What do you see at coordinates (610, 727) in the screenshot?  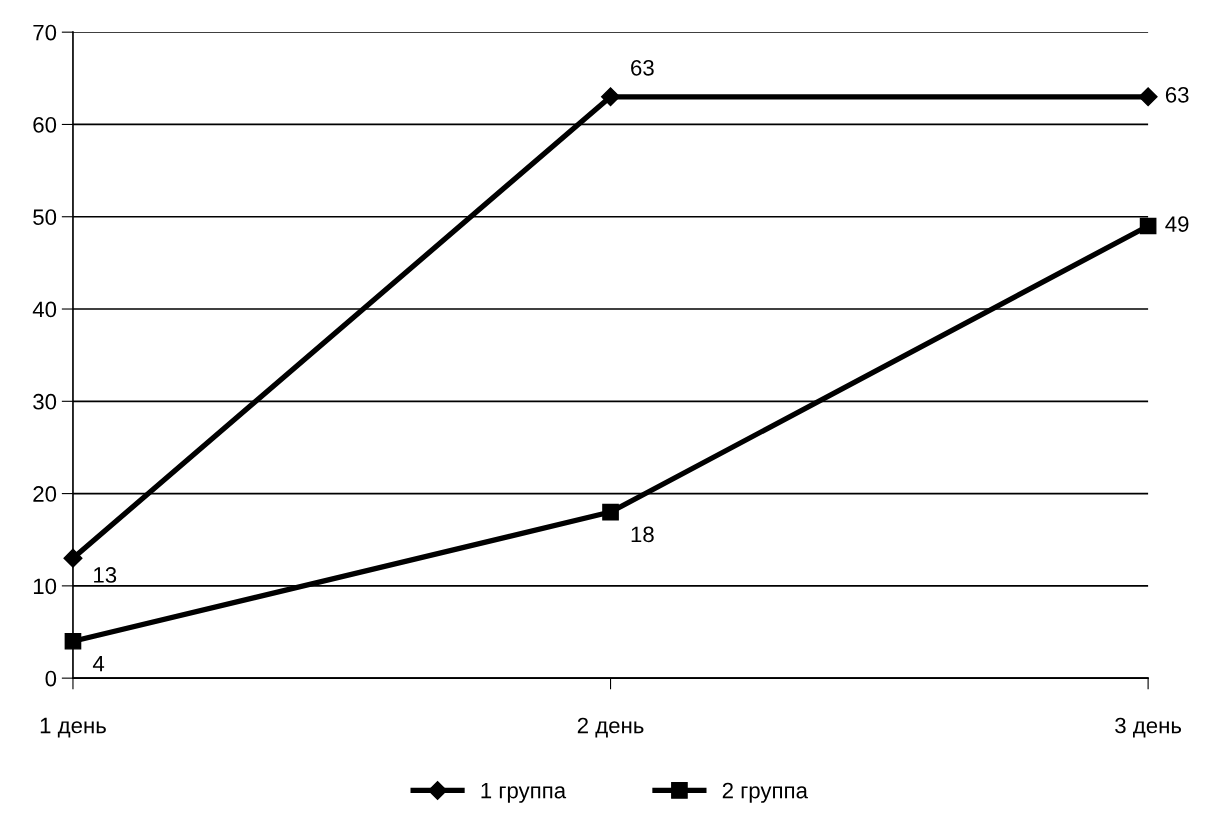 I see `x-tick-label: 2 день` at bounding box center [610, 727].